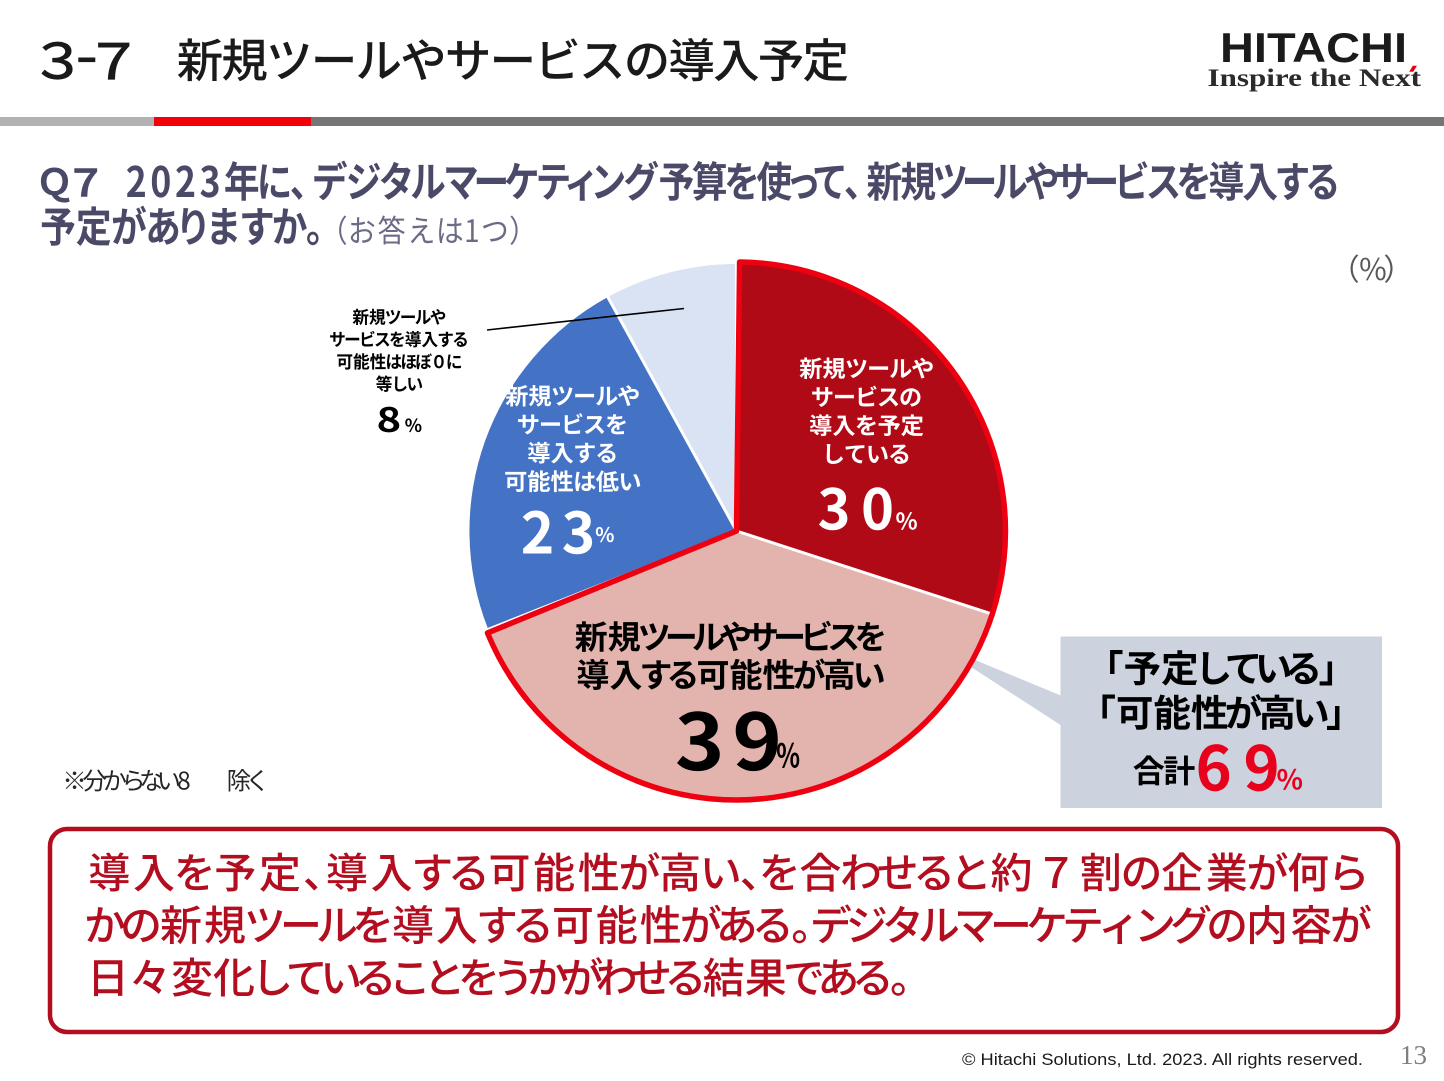 The image size is (1444, 1081). Describe the element at coordinates (1315, 77) in the screenshot. I see `svg-text: Inspire the Next` at that location.